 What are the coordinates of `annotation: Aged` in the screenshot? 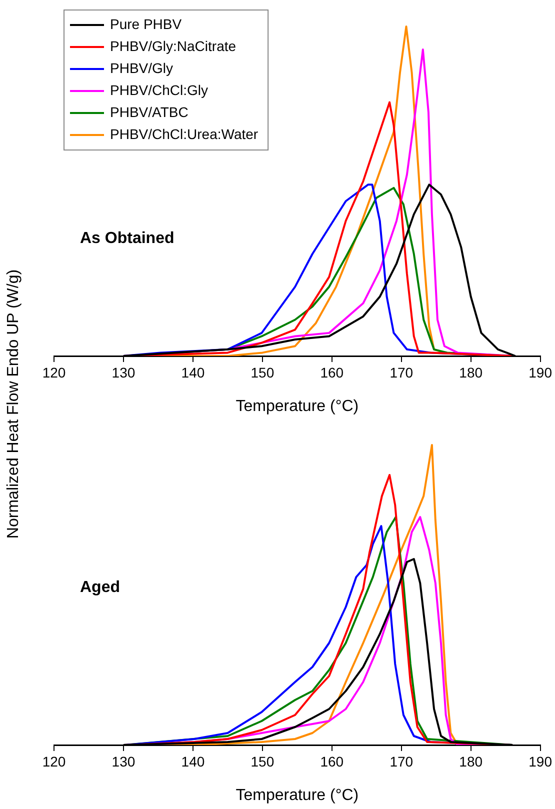 It's located at (100, 587).